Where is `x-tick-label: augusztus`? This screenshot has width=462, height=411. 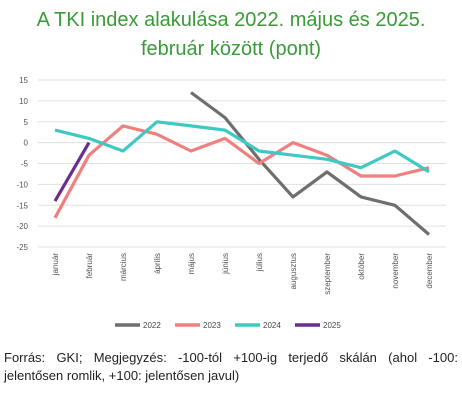
x-tick-label: augusztus is located at coordinates (293, 271).